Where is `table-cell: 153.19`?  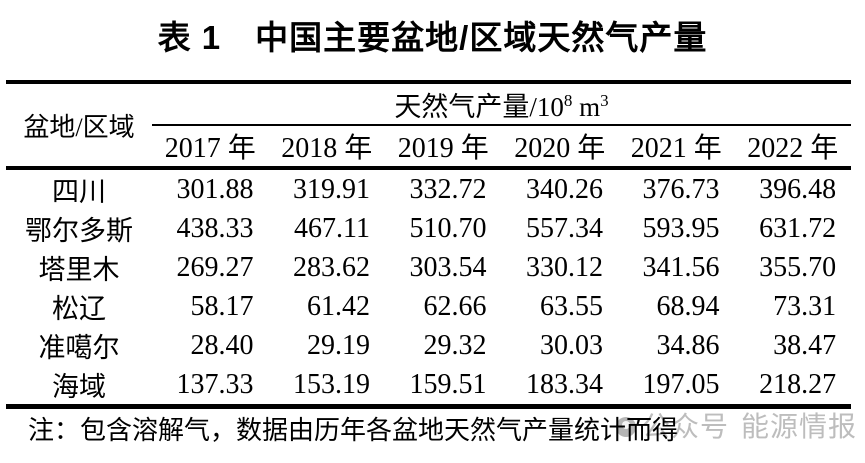 table-cell: 153.19 is located at coordinates (331, 384).